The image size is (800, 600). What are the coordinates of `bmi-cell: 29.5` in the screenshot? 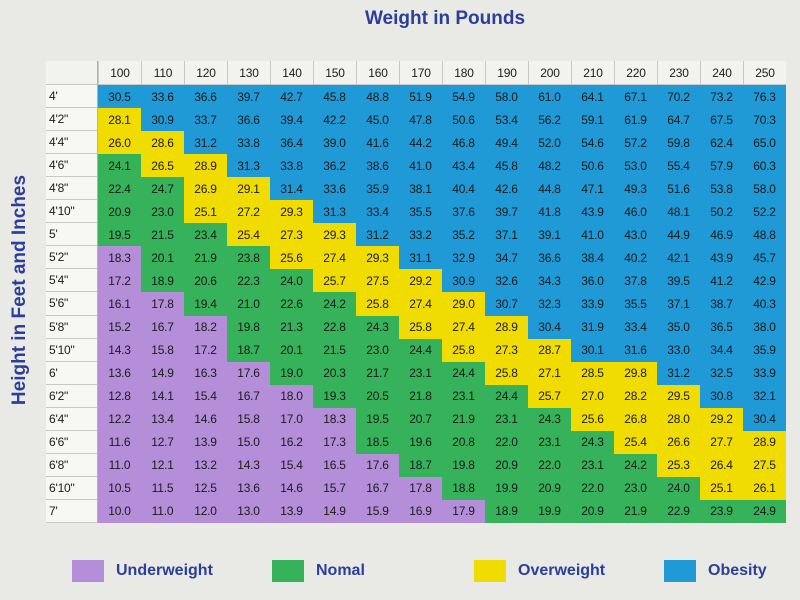 It's located at (678, 396).